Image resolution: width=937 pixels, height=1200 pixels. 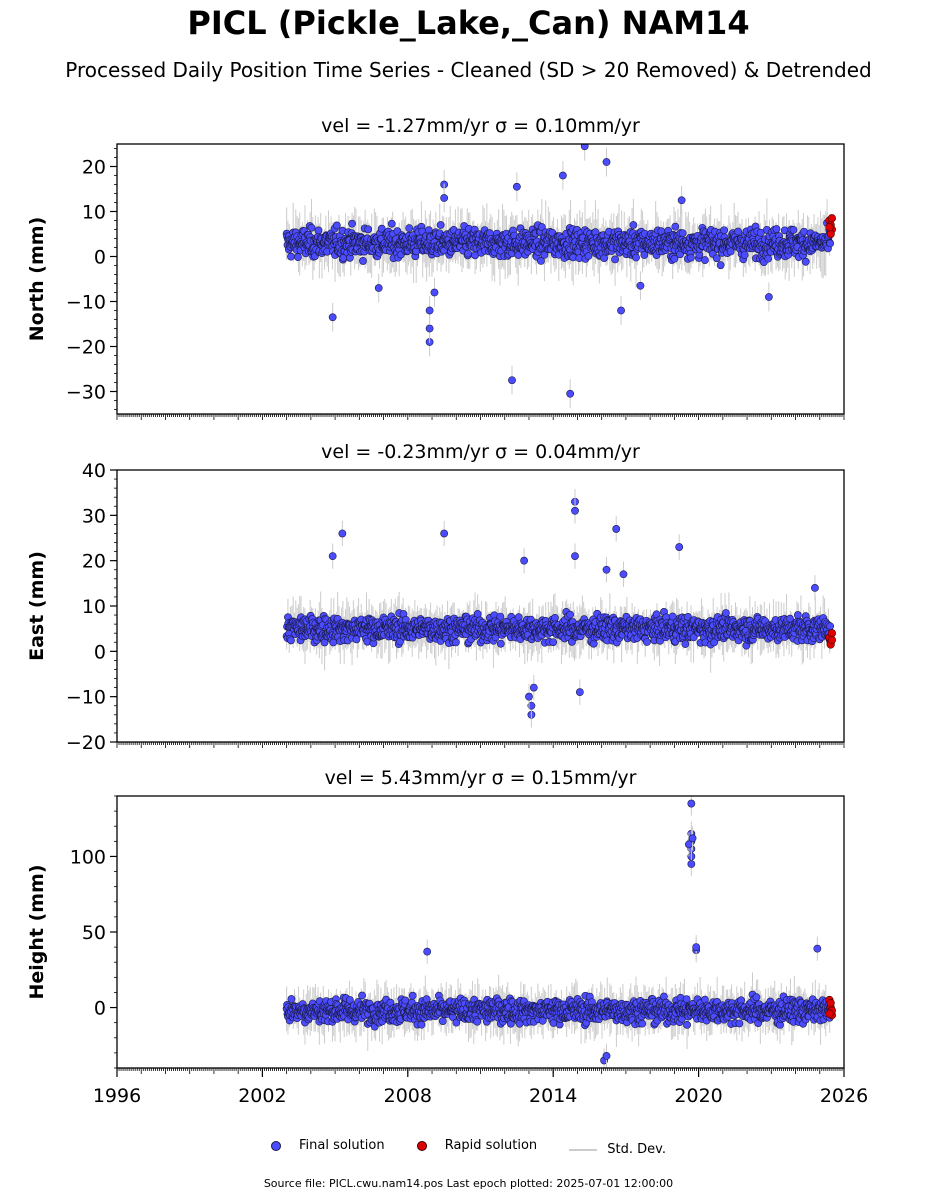 I want to click on chart-title: PICL (Pickle_Lake,_Can) NAM14, so click(x=468, y=23).